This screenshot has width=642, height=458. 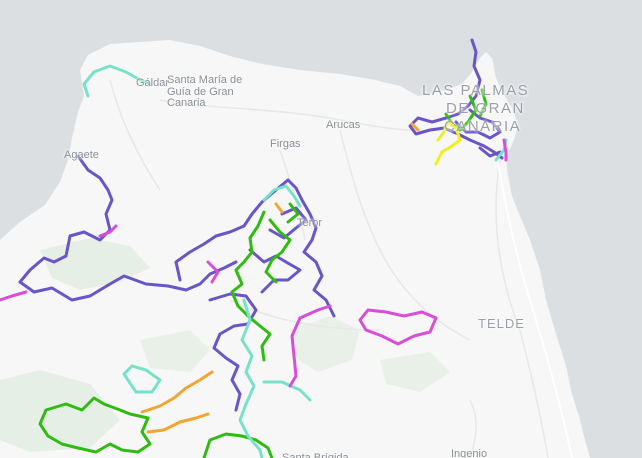 I want to click on place-label-firgas: Firgas, so click(x=285, y=144).